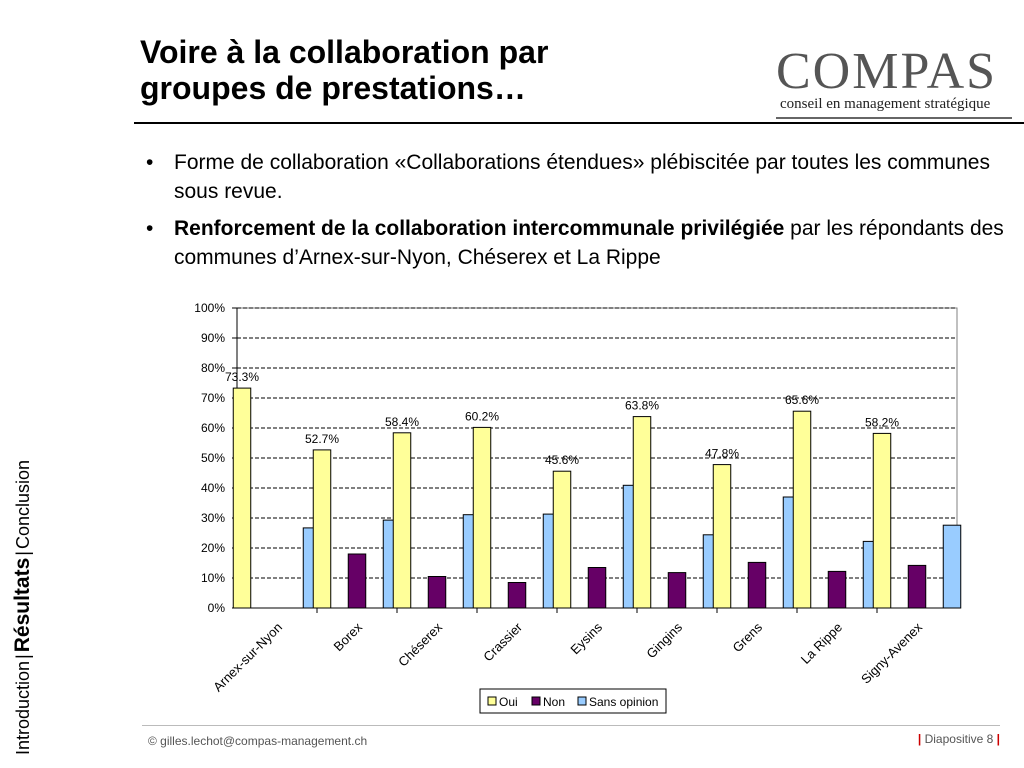 The width and height of the screenshot is (1024, 768). Describe the element at coordinates (502, 641) in the screenshot. I see `x-tick-label: Crassier` at that location.